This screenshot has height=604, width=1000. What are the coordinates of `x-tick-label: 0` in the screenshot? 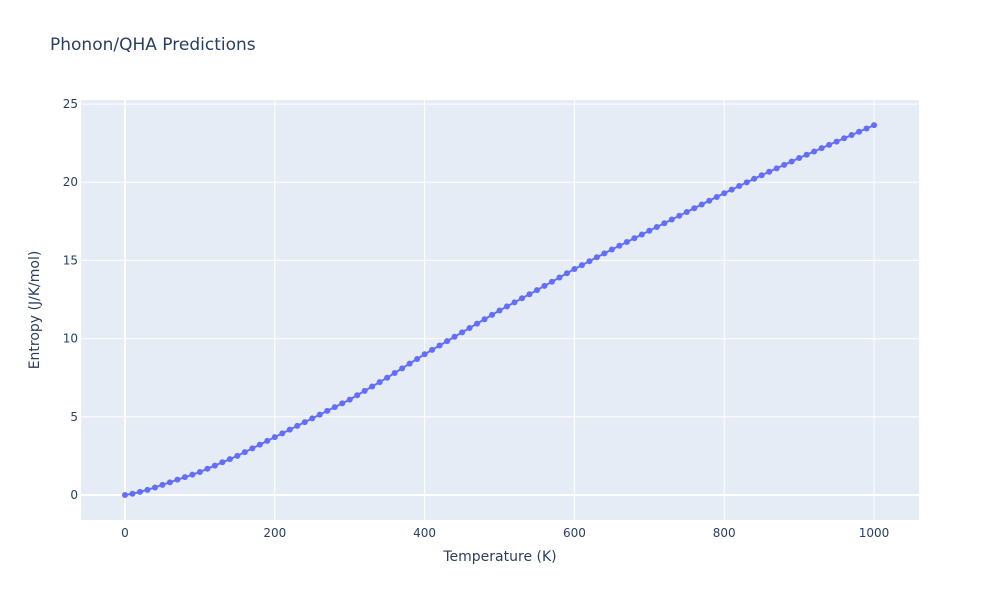 It's located at (125, 533).